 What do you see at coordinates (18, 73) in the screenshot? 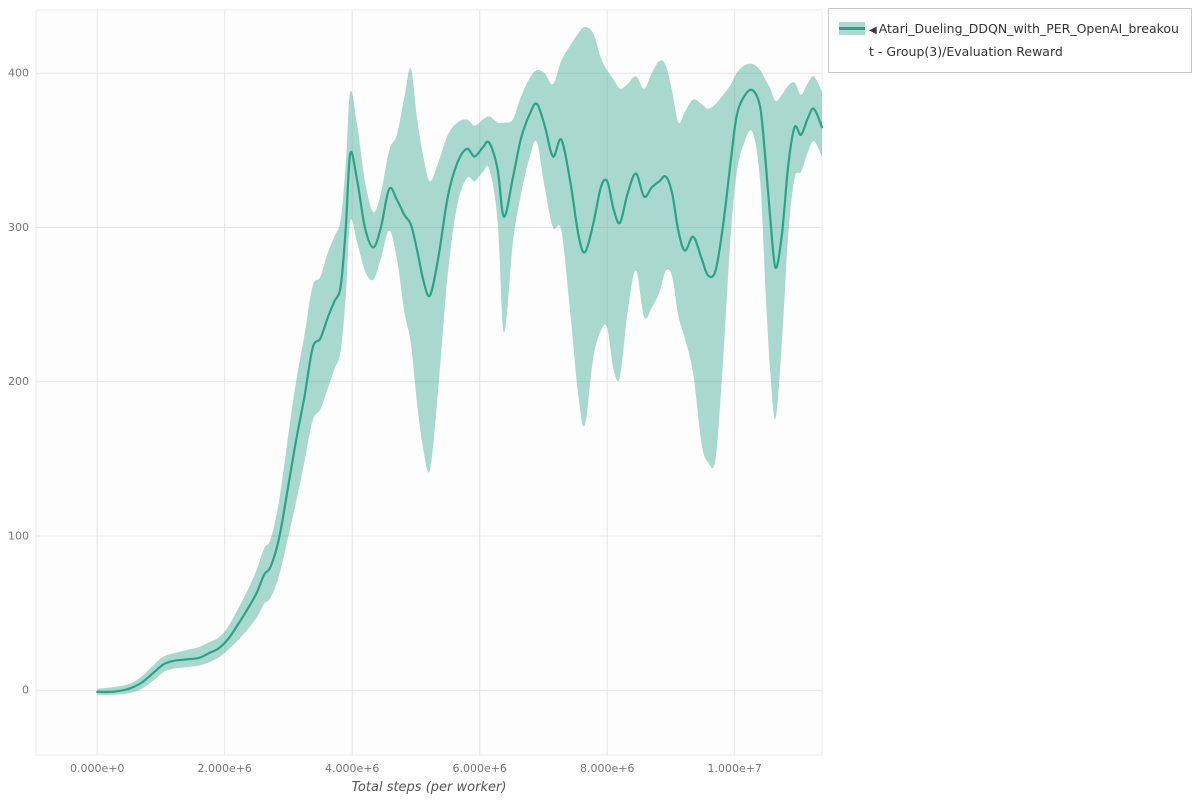
I see `y-tick-label: 400` at bounding box center [18, 73].